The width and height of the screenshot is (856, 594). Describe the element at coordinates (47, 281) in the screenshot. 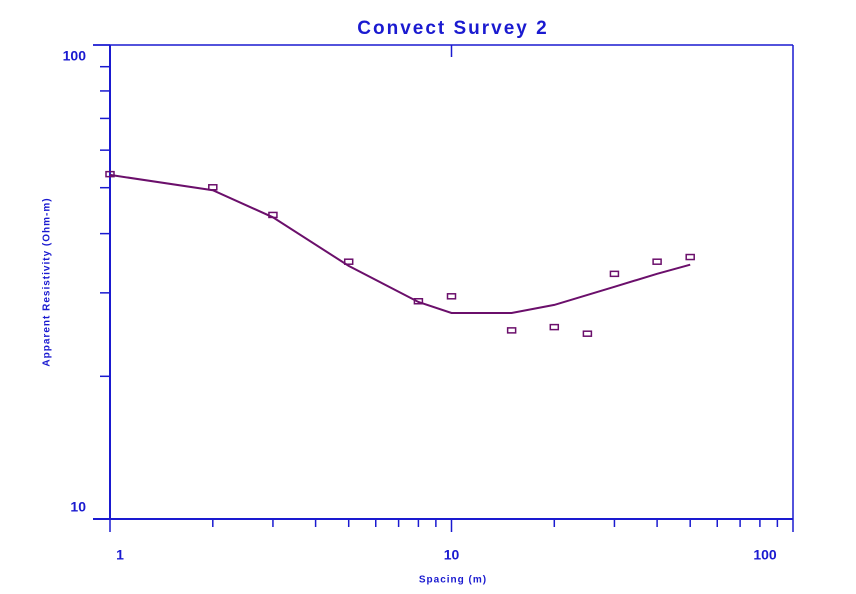

I see `y-axis-label: Apparent Resistivity (Ohm-m)` at that location.